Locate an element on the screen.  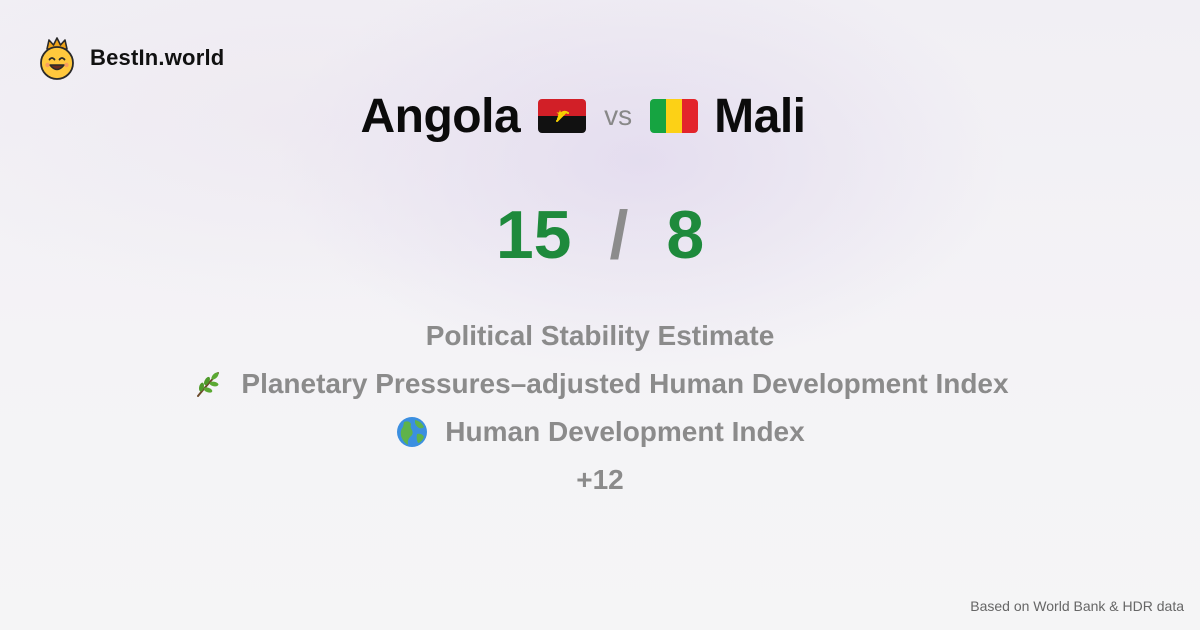
mali-flag-icon is located at coordinates (674, 116).